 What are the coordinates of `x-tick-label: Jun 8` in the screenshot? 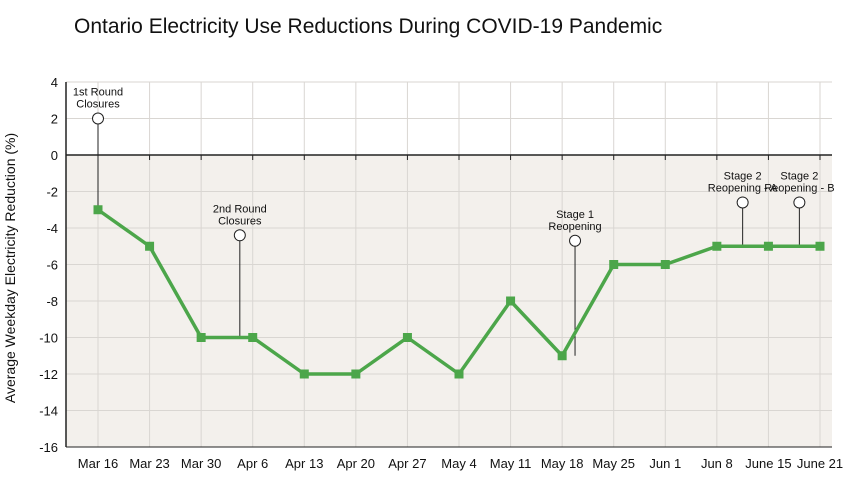 It's located at (717, 463).